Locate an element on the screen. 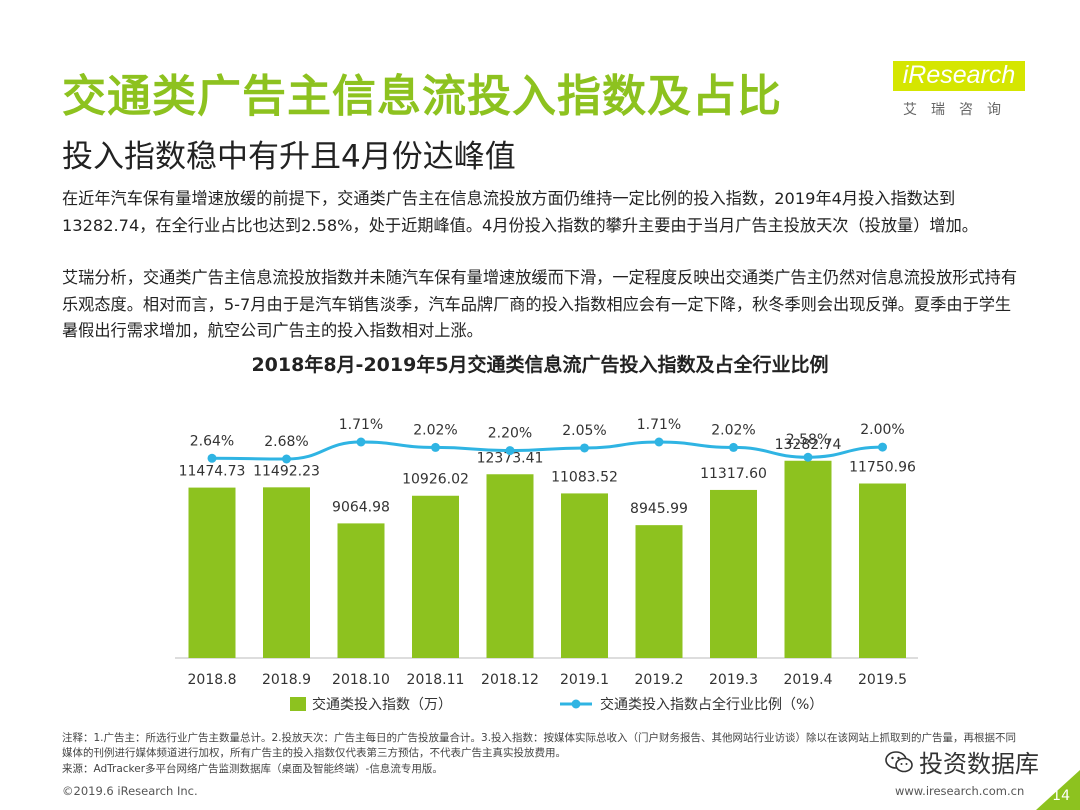 The image size is (1080, 810). legend-label-line: 交通类投入指数占全行业比例（%） is located at coordinates (711, 704).